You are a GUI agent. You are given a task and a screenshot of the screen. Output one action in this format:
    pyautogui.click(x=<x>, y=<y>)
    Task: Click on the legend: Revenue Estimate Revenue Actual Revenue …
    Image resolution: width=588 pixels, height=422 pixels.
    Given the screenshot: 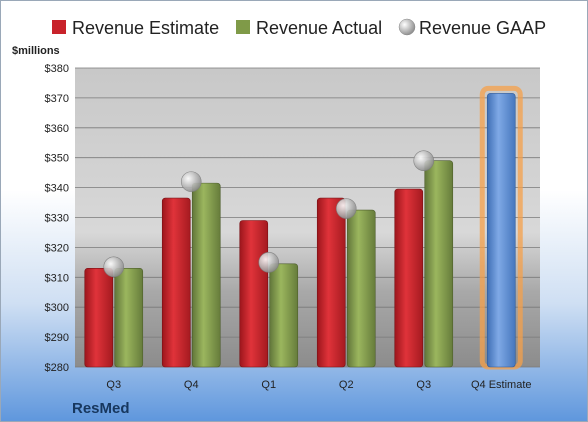 What is the action you would take?
    pyautogui.click(x=299, y=28)
    